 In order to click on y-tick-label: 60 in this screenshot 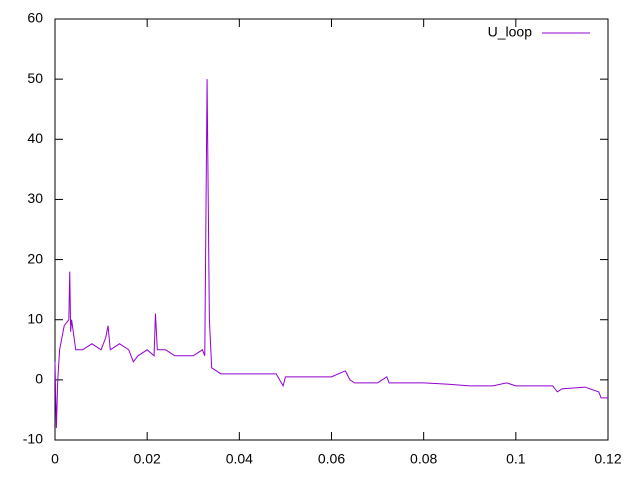, I will do `click(35, 18)`.